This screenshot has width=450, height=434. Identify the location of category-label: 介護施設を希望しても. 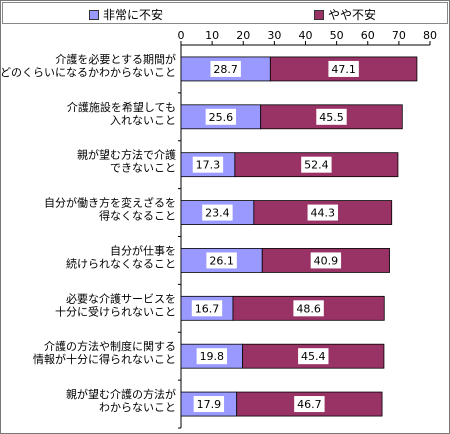
(121, 107).